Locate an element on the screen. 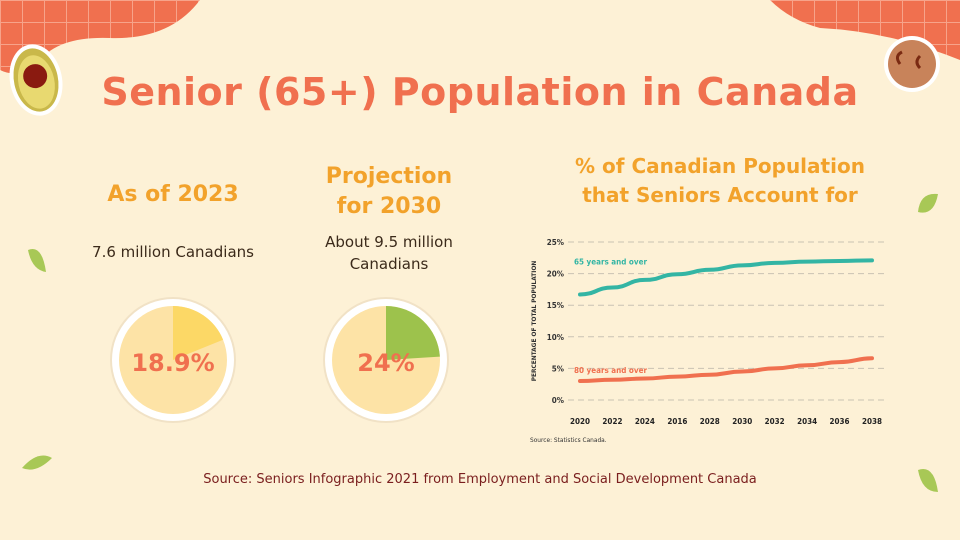  pie-slice-2030 is located at coordinates (413, 333).